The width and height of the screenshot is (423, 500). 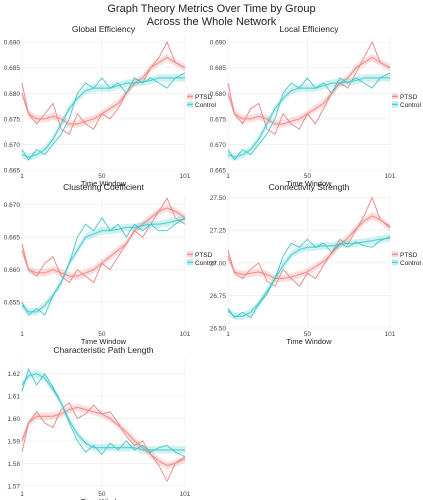 I want to click on y-tick-label: 1.62, so click(x=13, y=374).